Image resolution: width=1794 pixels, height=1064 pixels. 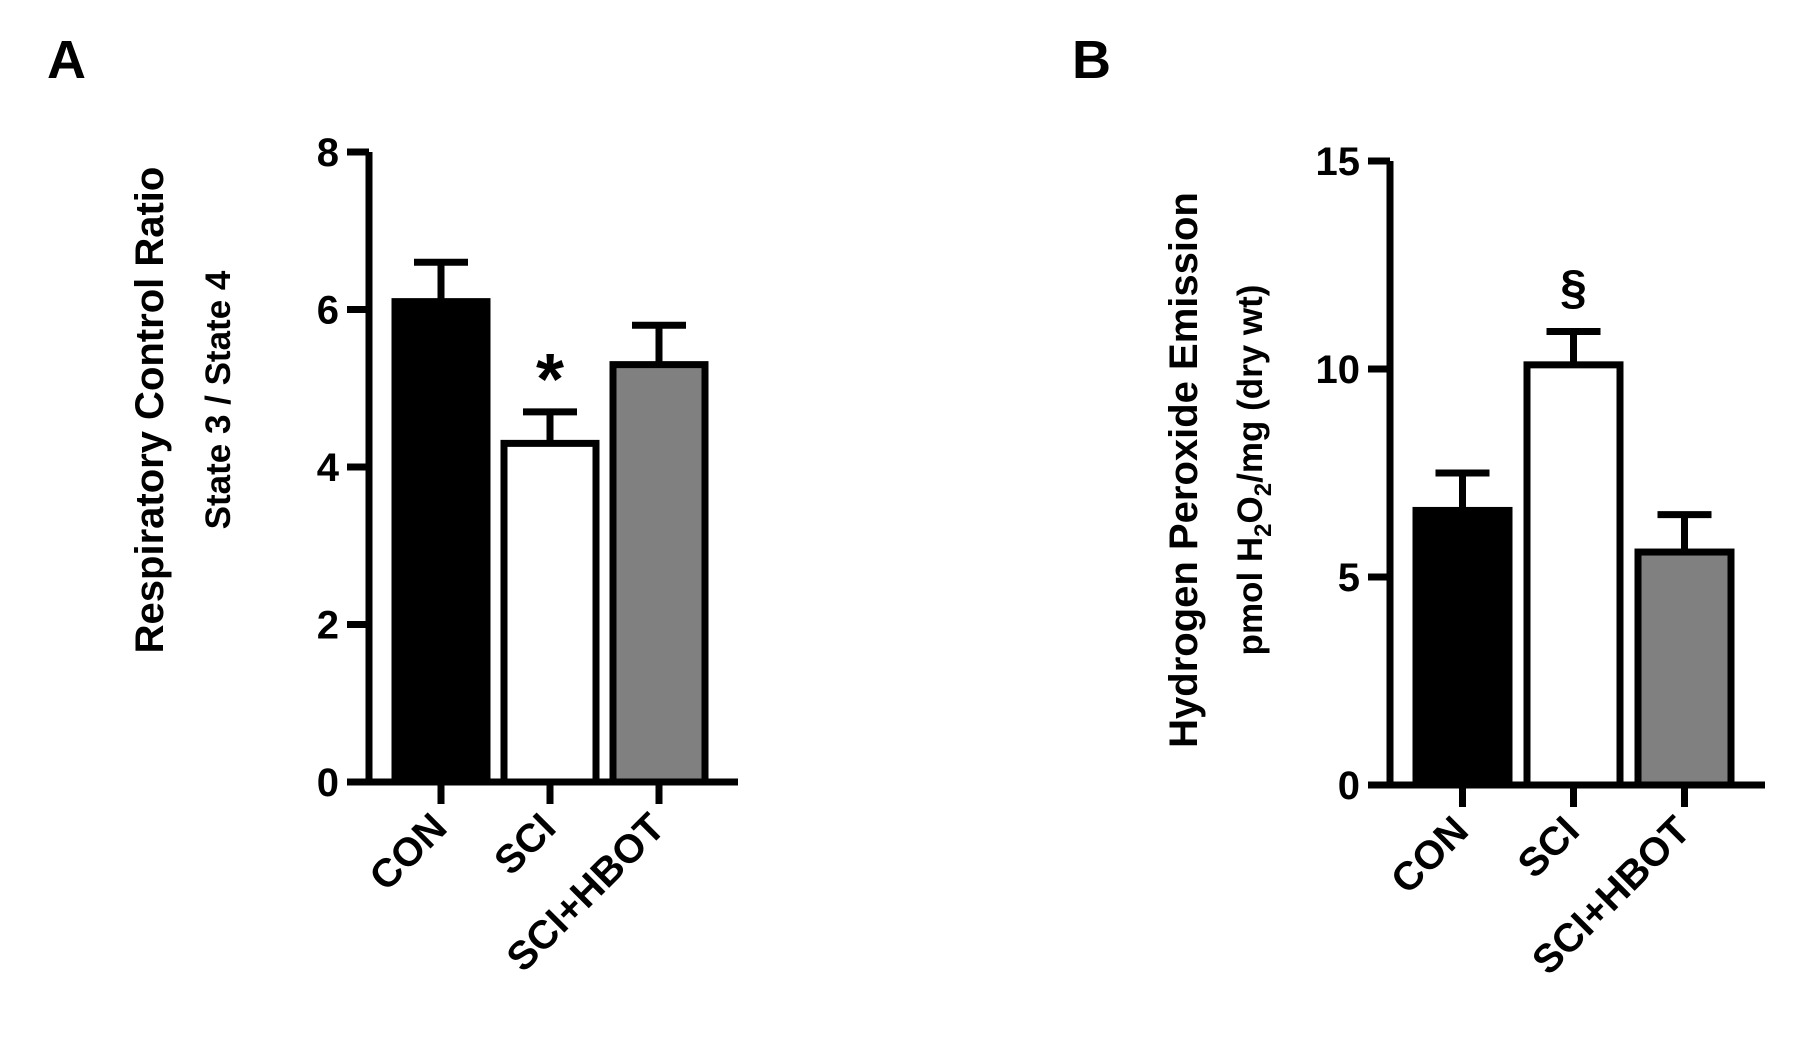 What do you see at coordinates (218, 399) in the screenshot?
I see `panel-a-ylabel-sub: State 3 / State 4` at bounding box center [218, 399].